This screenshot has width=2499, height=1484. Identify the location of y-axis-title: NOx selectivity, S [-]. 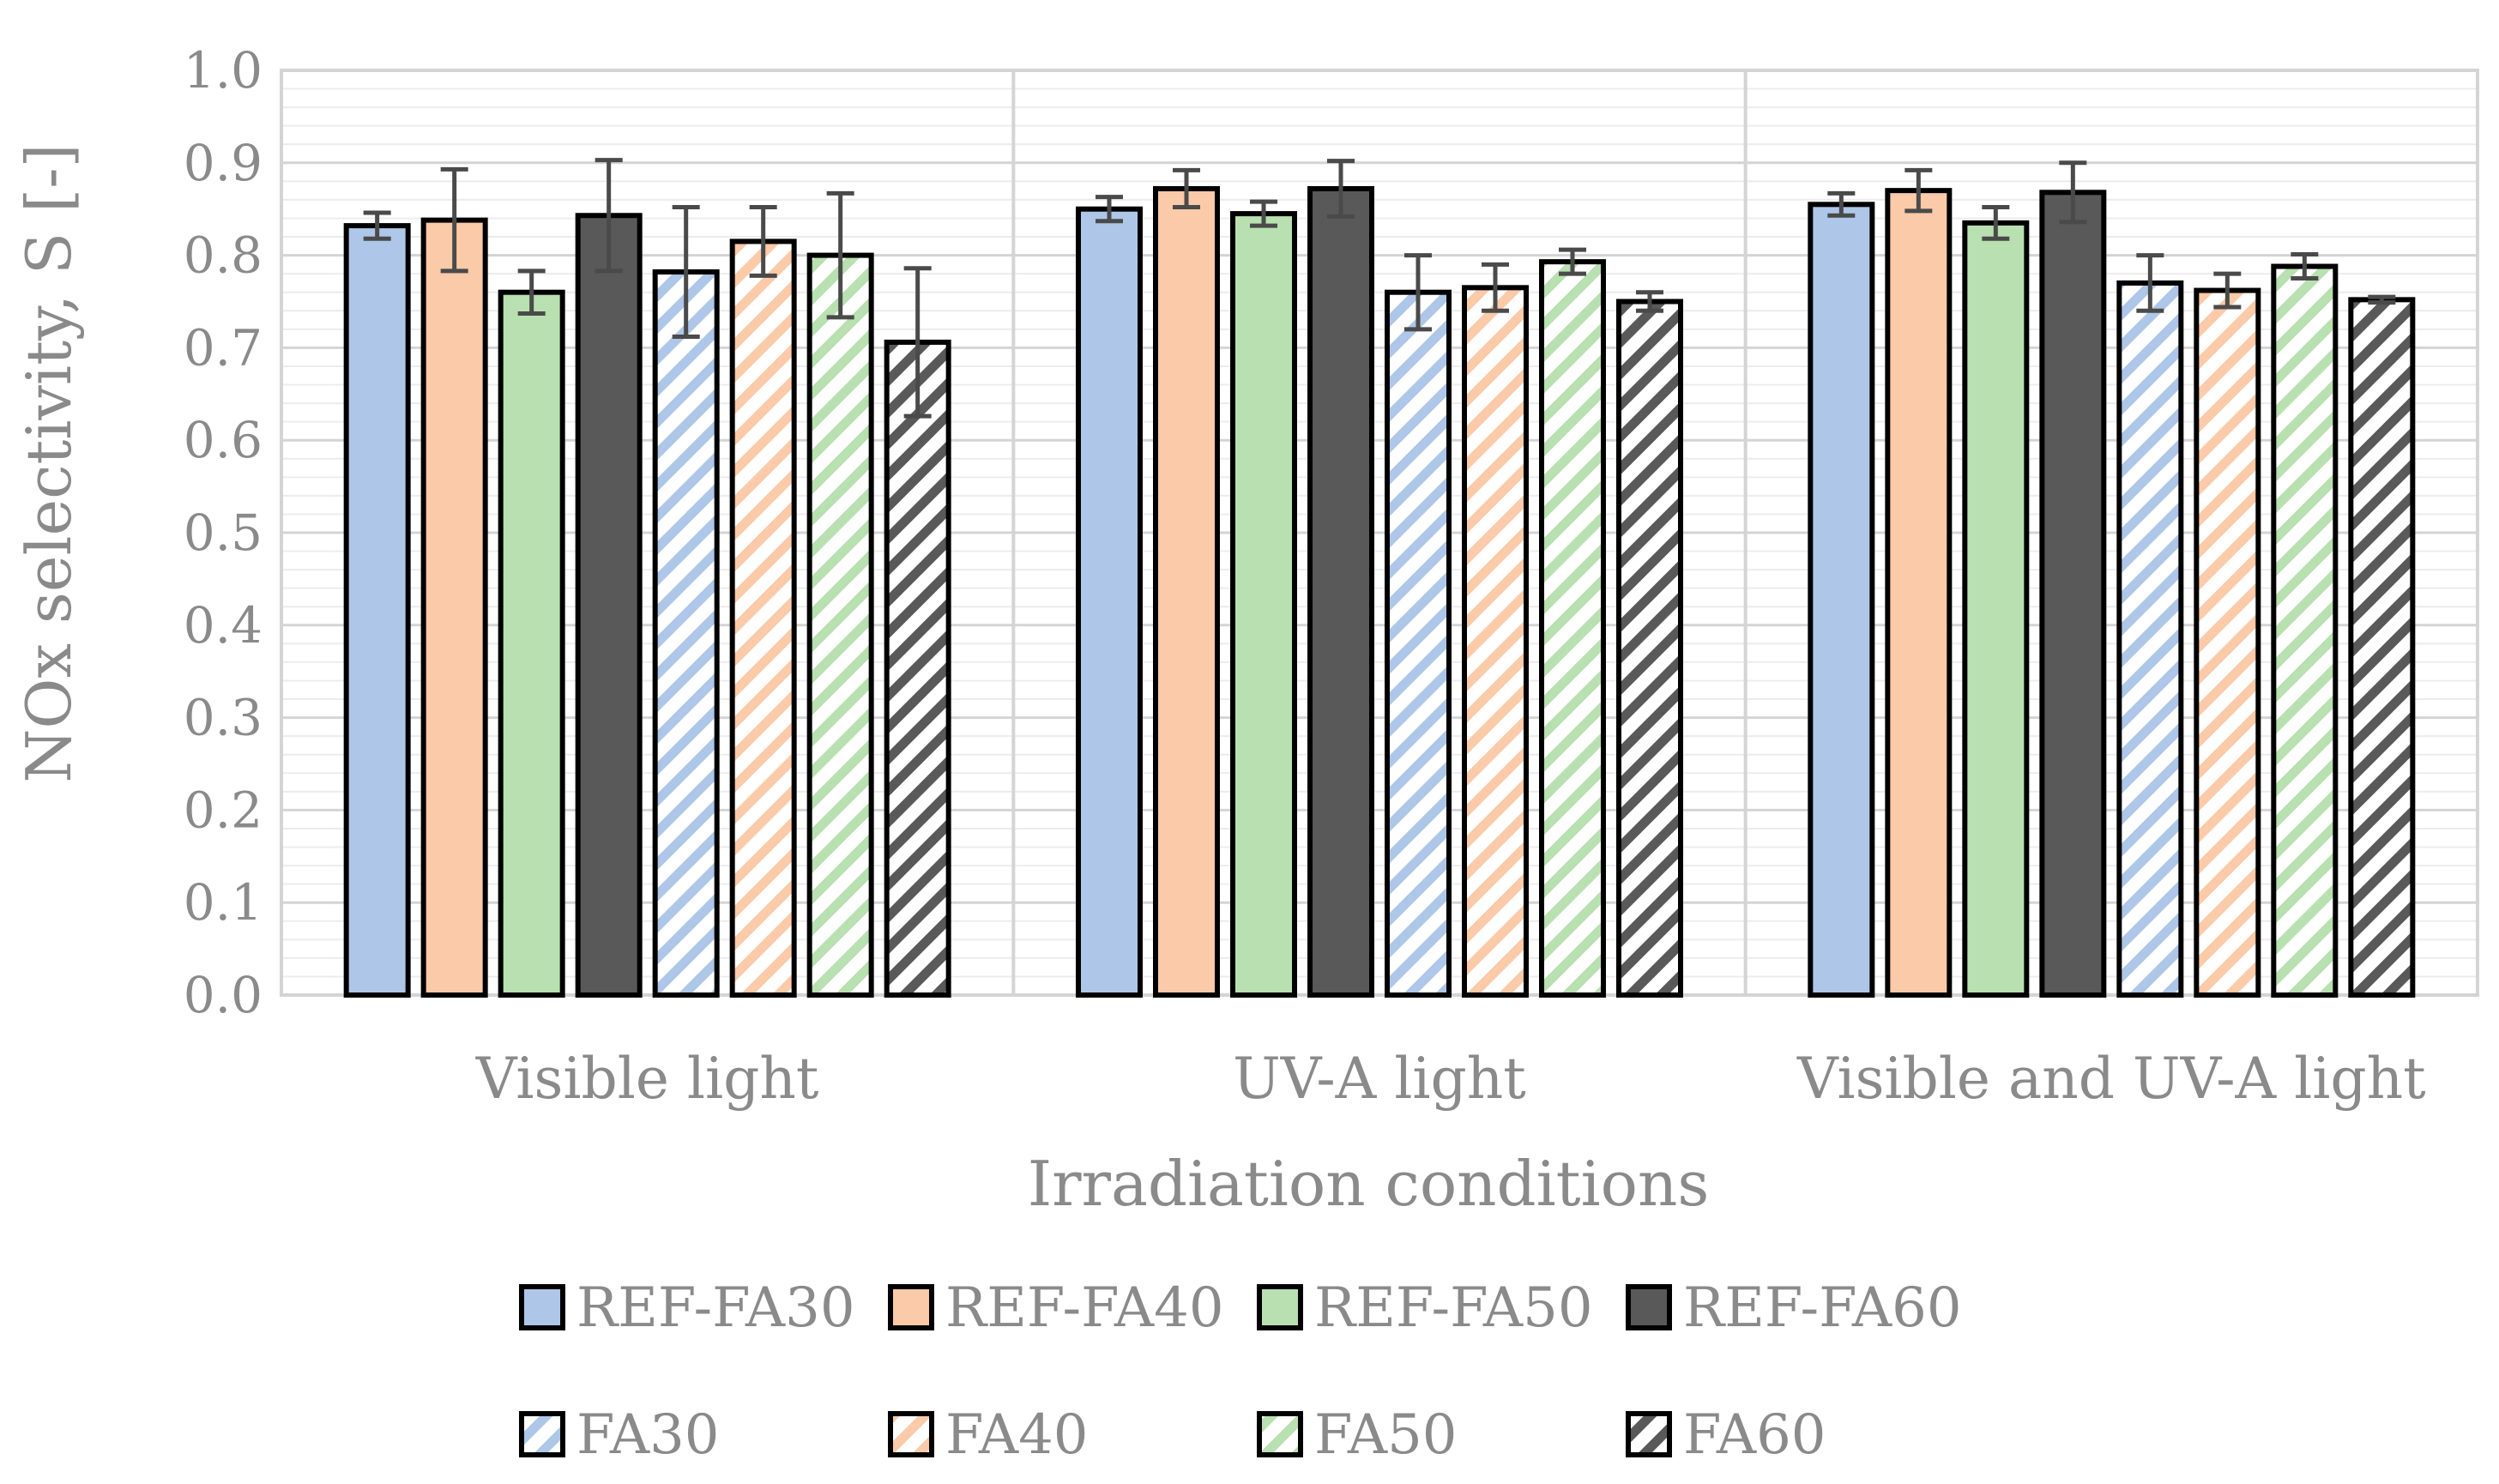
(49, 462).